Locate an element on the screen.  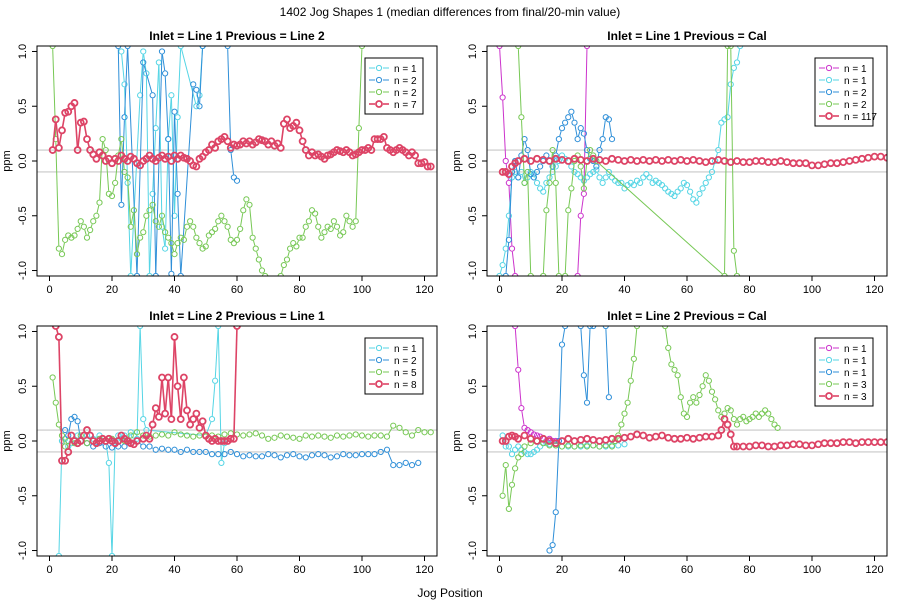
y-tick-label: 1.0 is located at coordinates (23, 51).